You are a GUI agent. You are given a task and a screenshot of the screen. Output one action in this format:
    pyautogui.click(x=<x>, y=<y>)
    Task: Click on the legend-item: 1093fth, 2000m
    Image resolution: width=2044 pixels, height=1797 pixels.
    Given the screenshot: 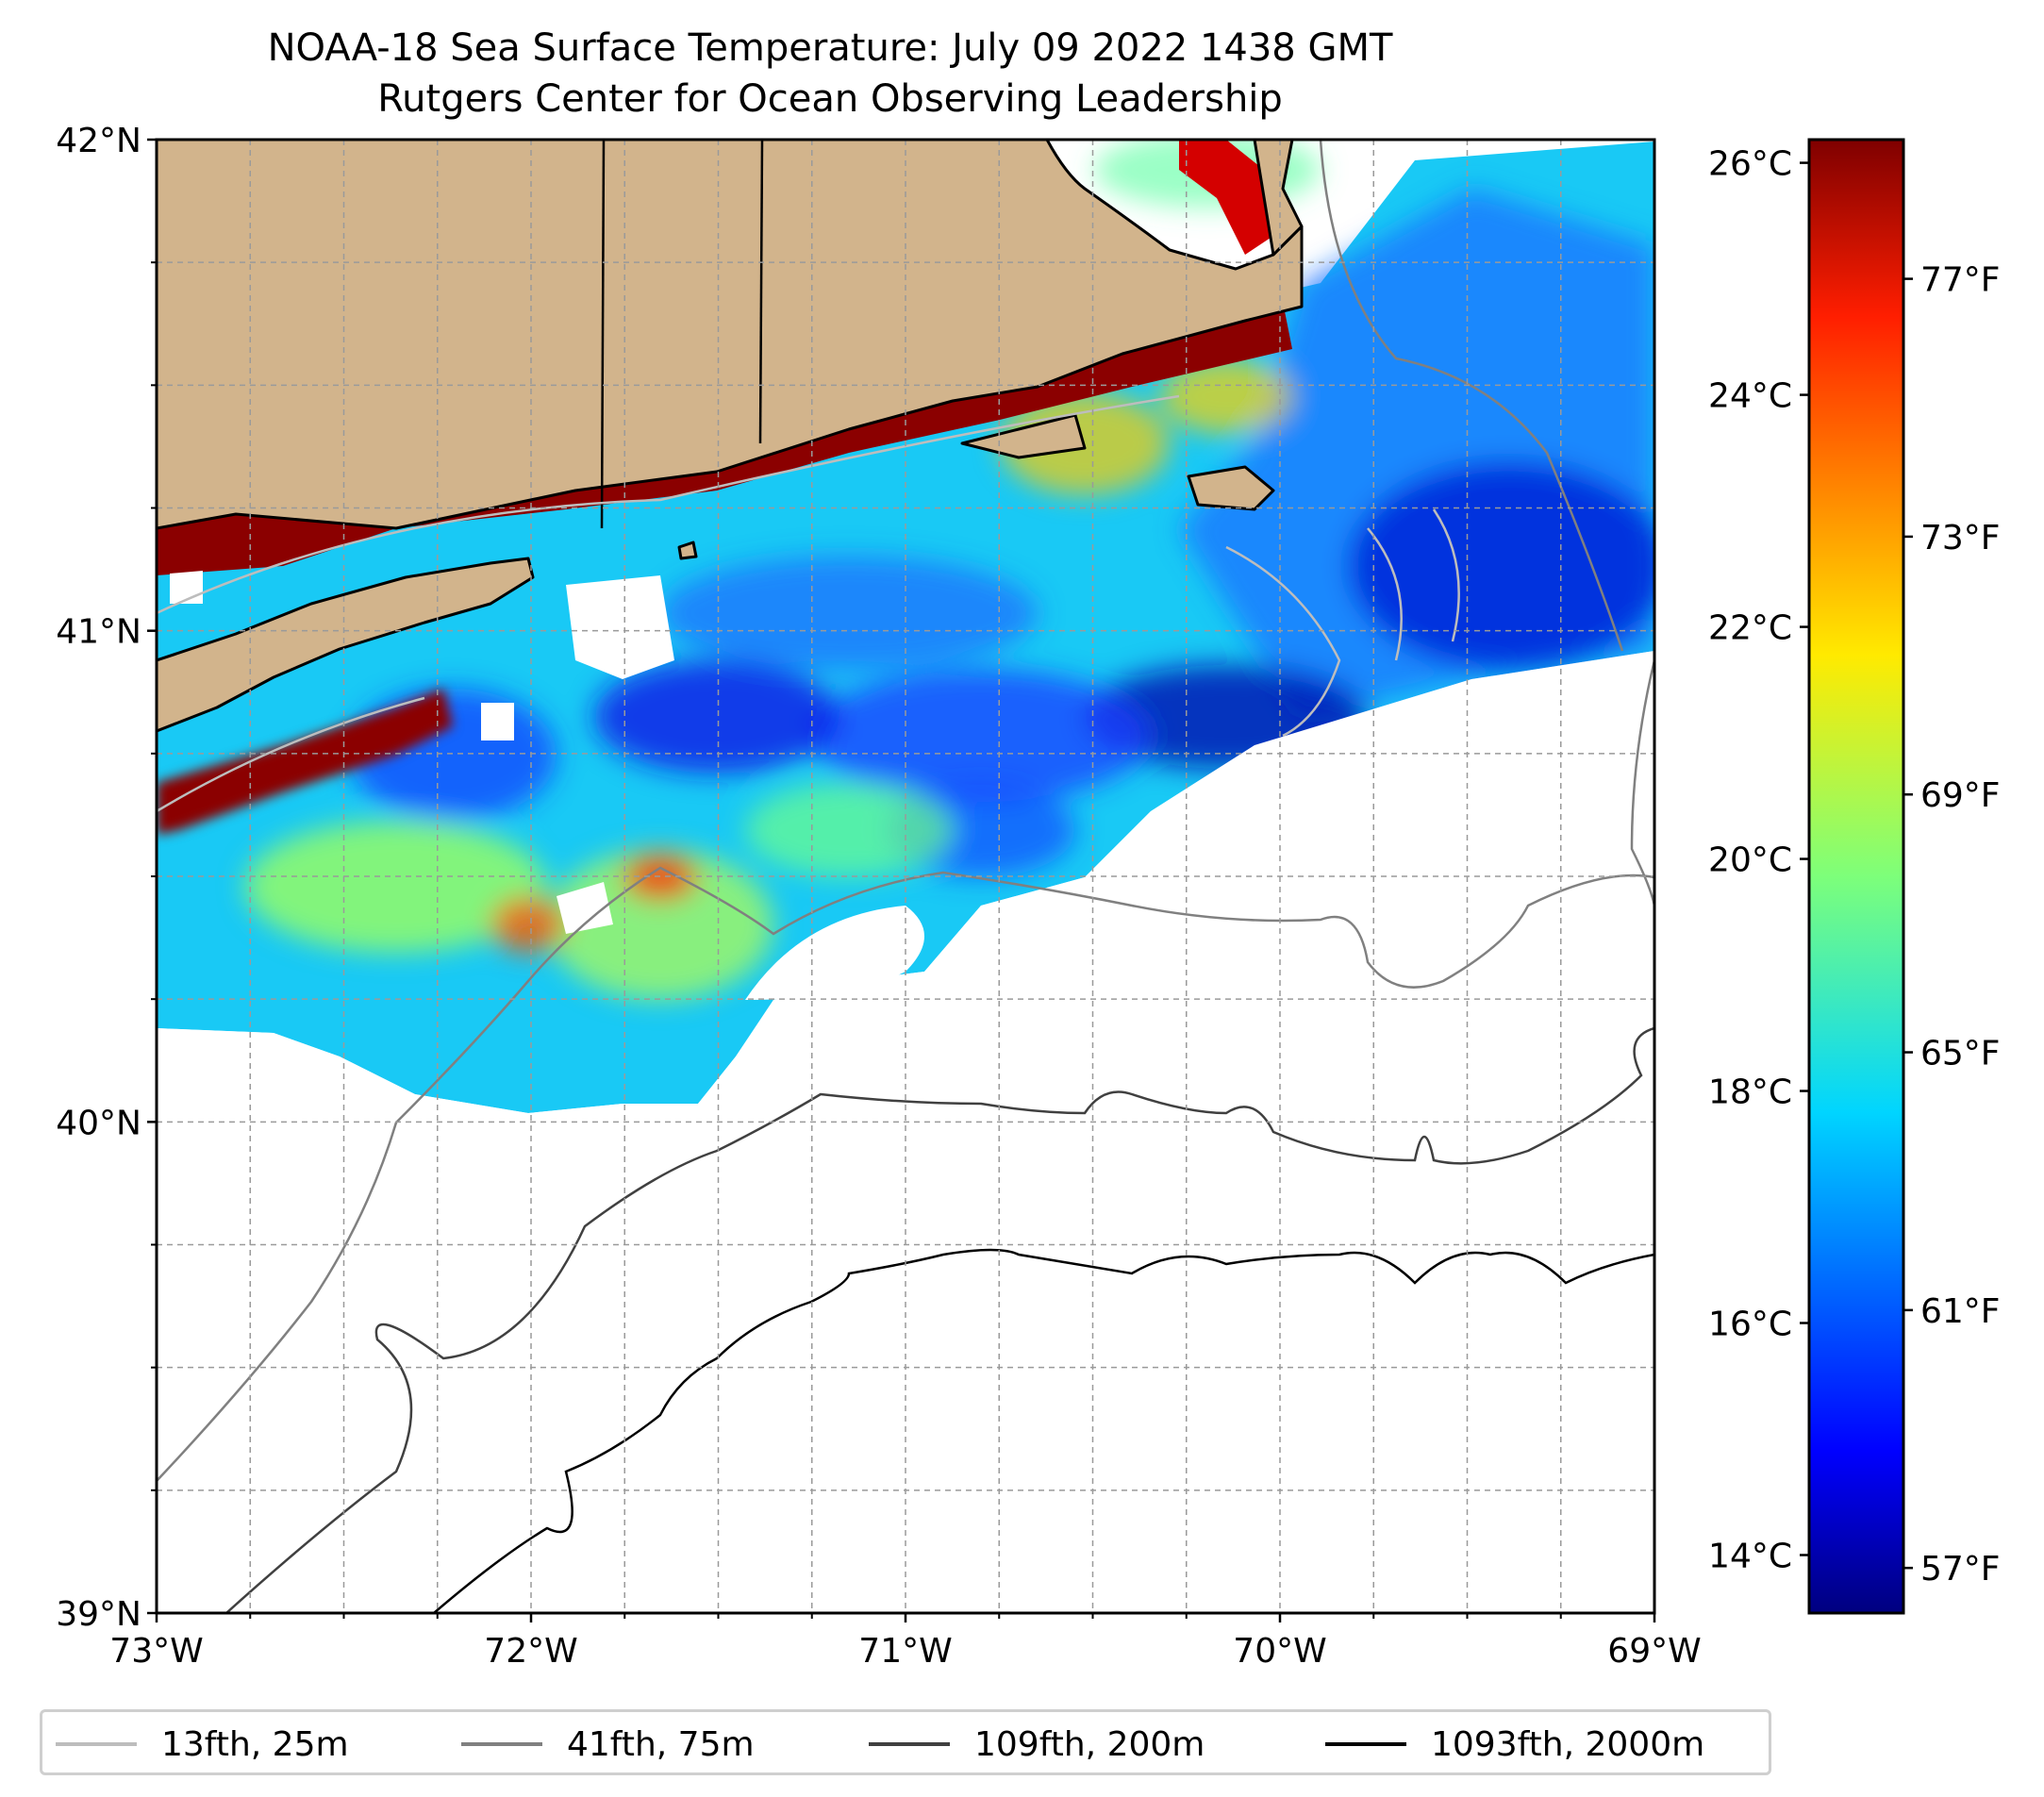 What is the action you would take?
    pyautogui.click(x=1514, y=1744)
    